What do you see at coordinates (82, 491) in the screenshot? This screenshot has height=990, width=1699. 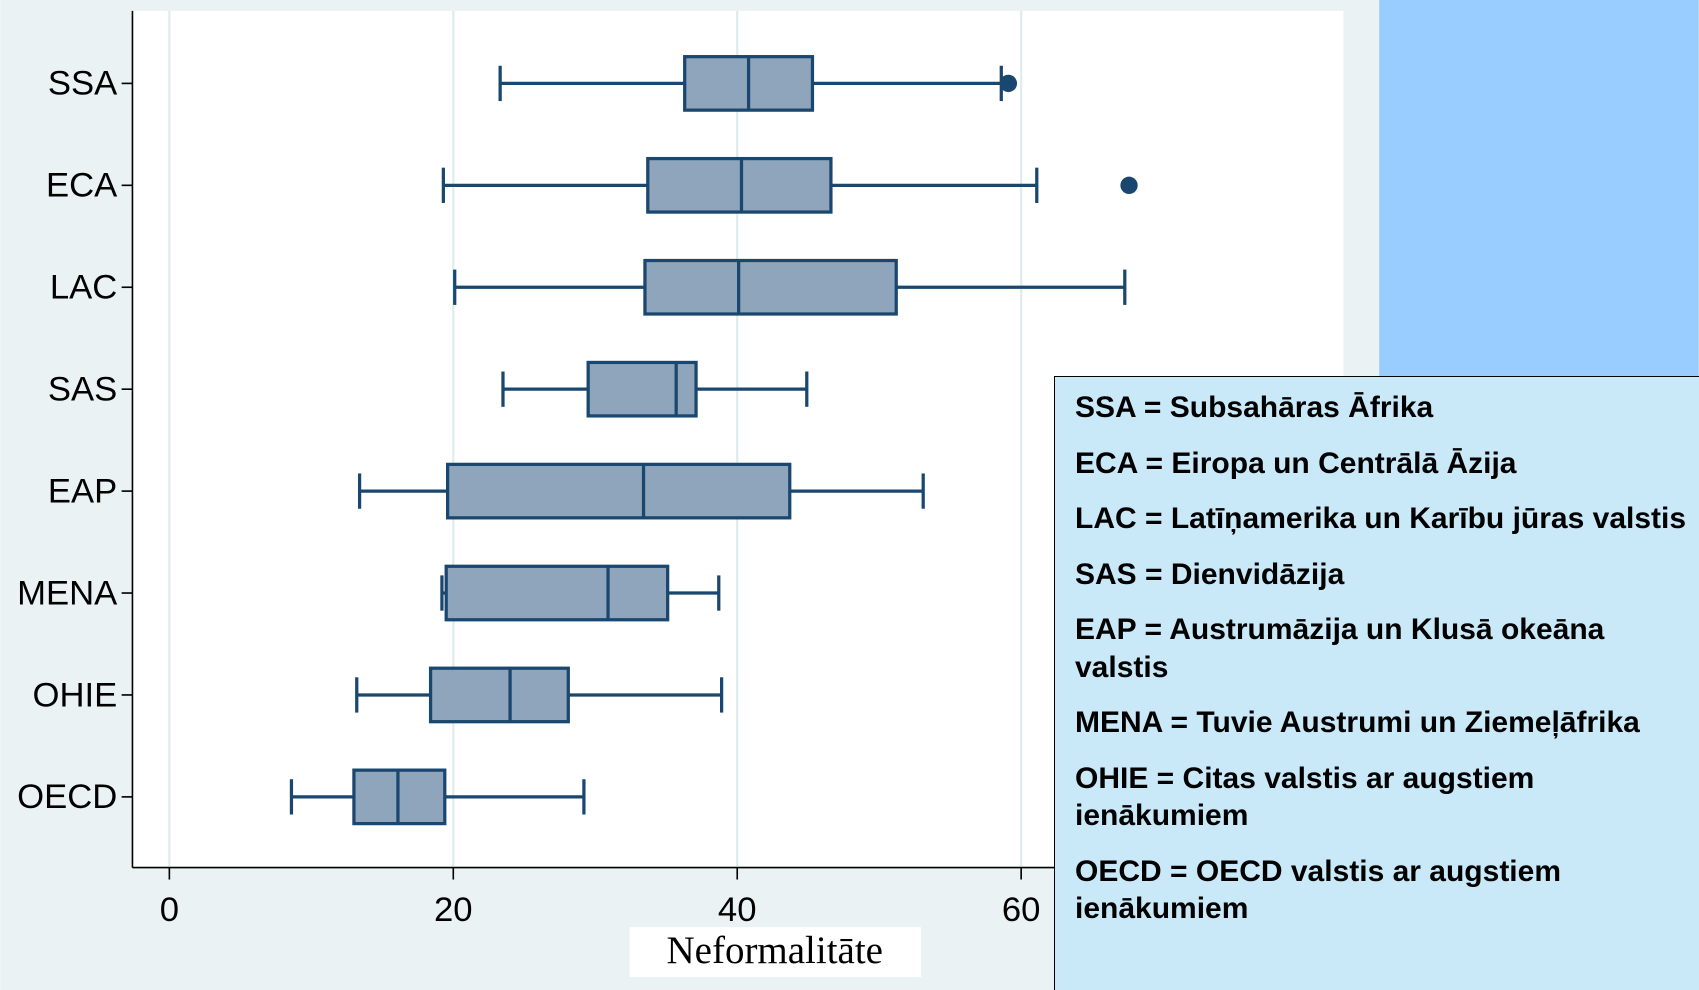 I see `y-tick-label: EAP` at bounding box center [82, 491].